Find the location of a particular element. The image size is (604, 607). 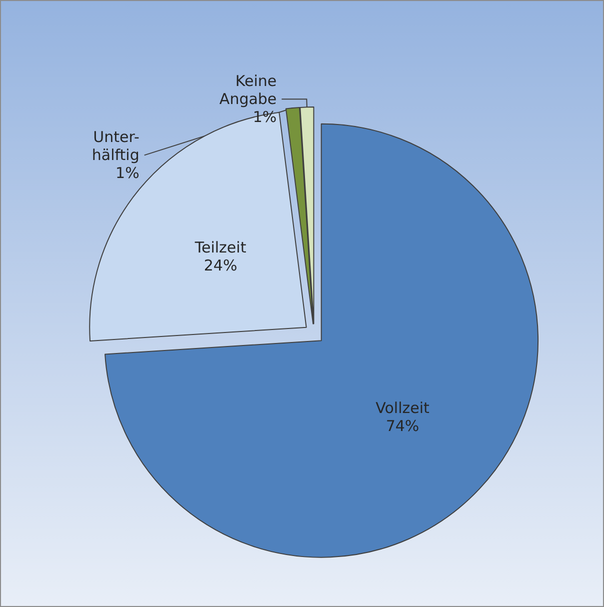

slice-label: Vollzeit is located at coordinates (403, 407).